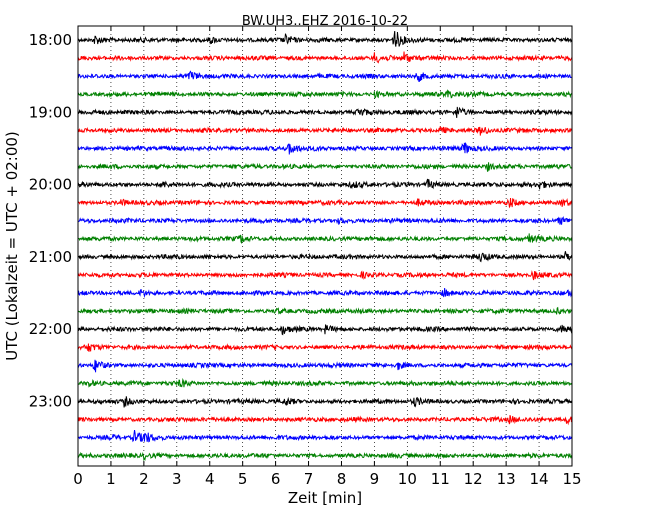  Describe the element at coordinates (144, 479) in the screenshot. I see `x-tick-label: 2` at that location.